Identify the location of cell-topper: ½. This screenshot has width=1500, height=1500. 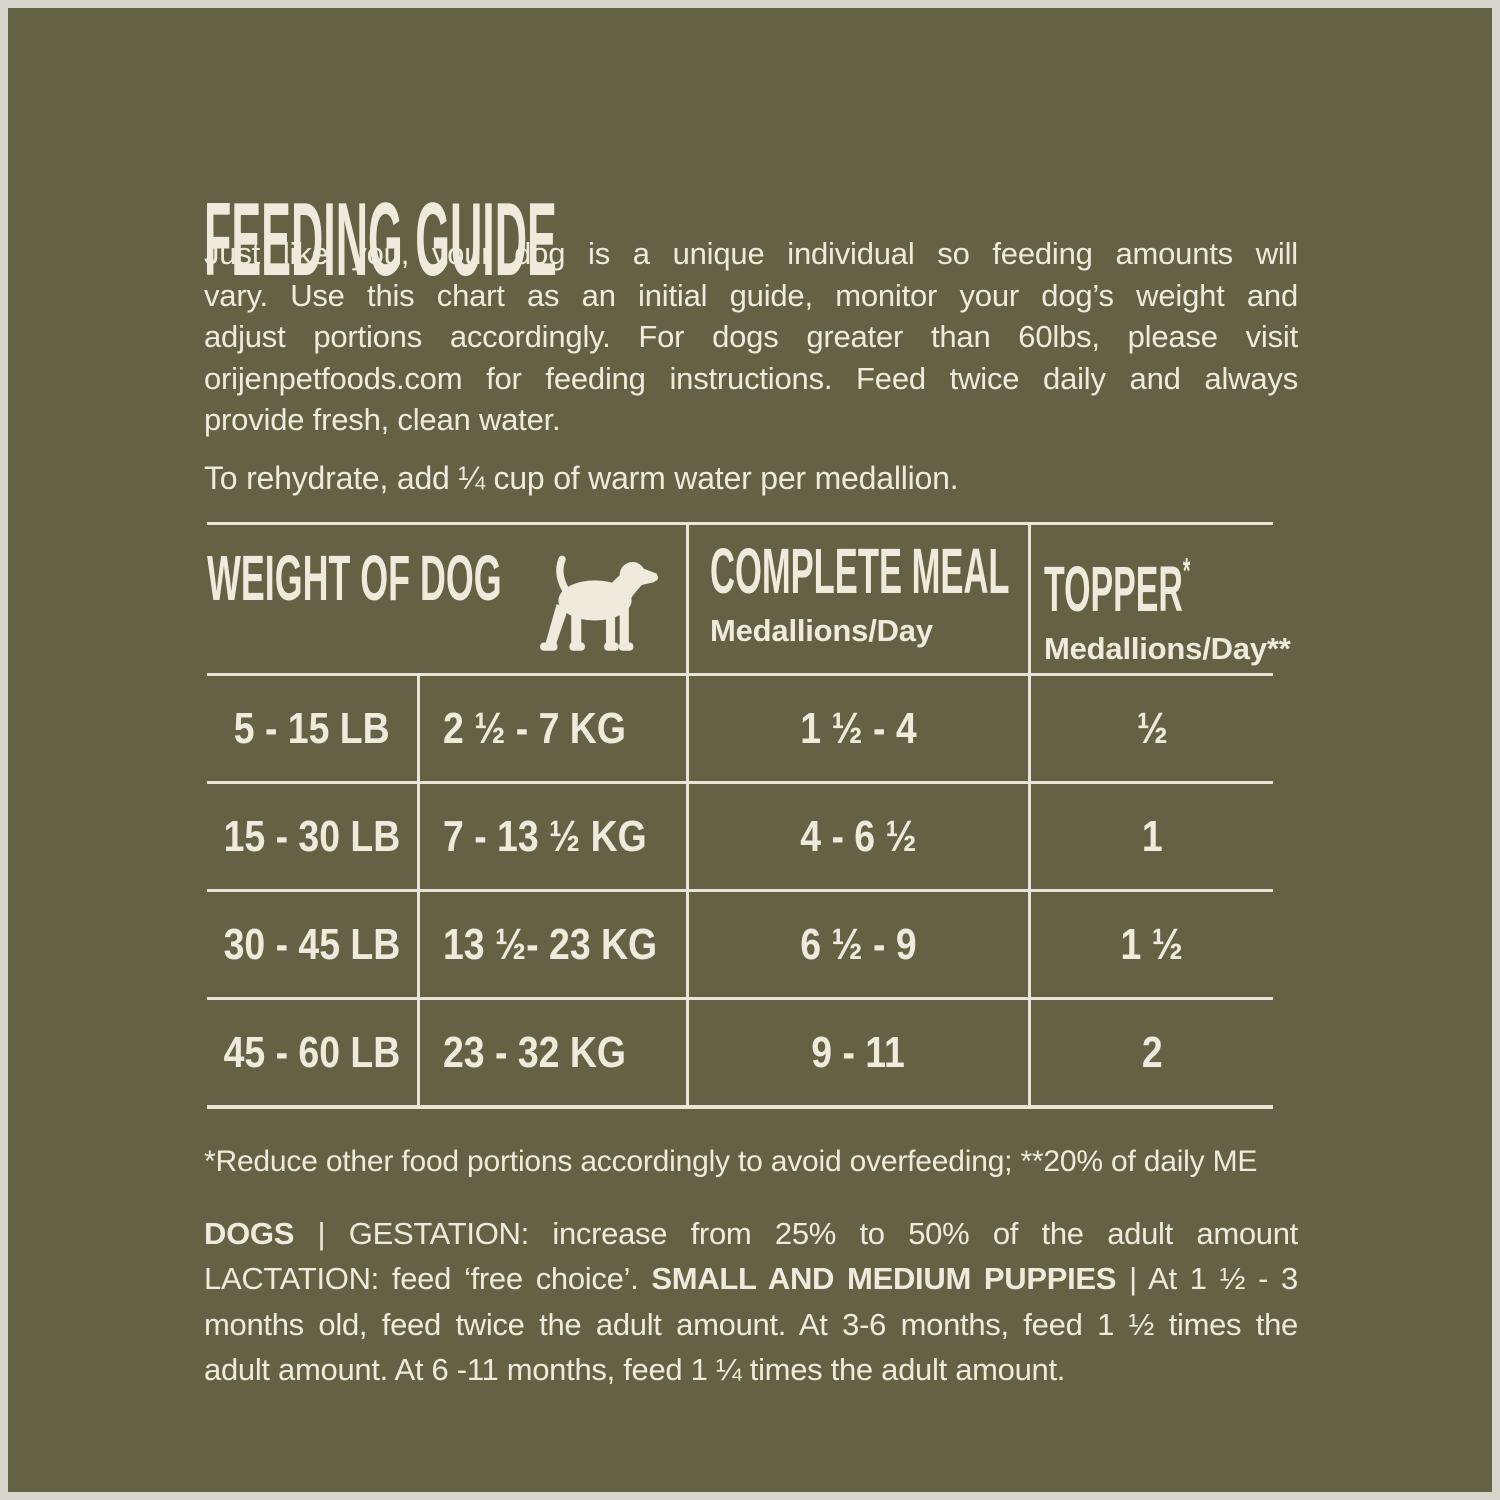
(1152, 727).